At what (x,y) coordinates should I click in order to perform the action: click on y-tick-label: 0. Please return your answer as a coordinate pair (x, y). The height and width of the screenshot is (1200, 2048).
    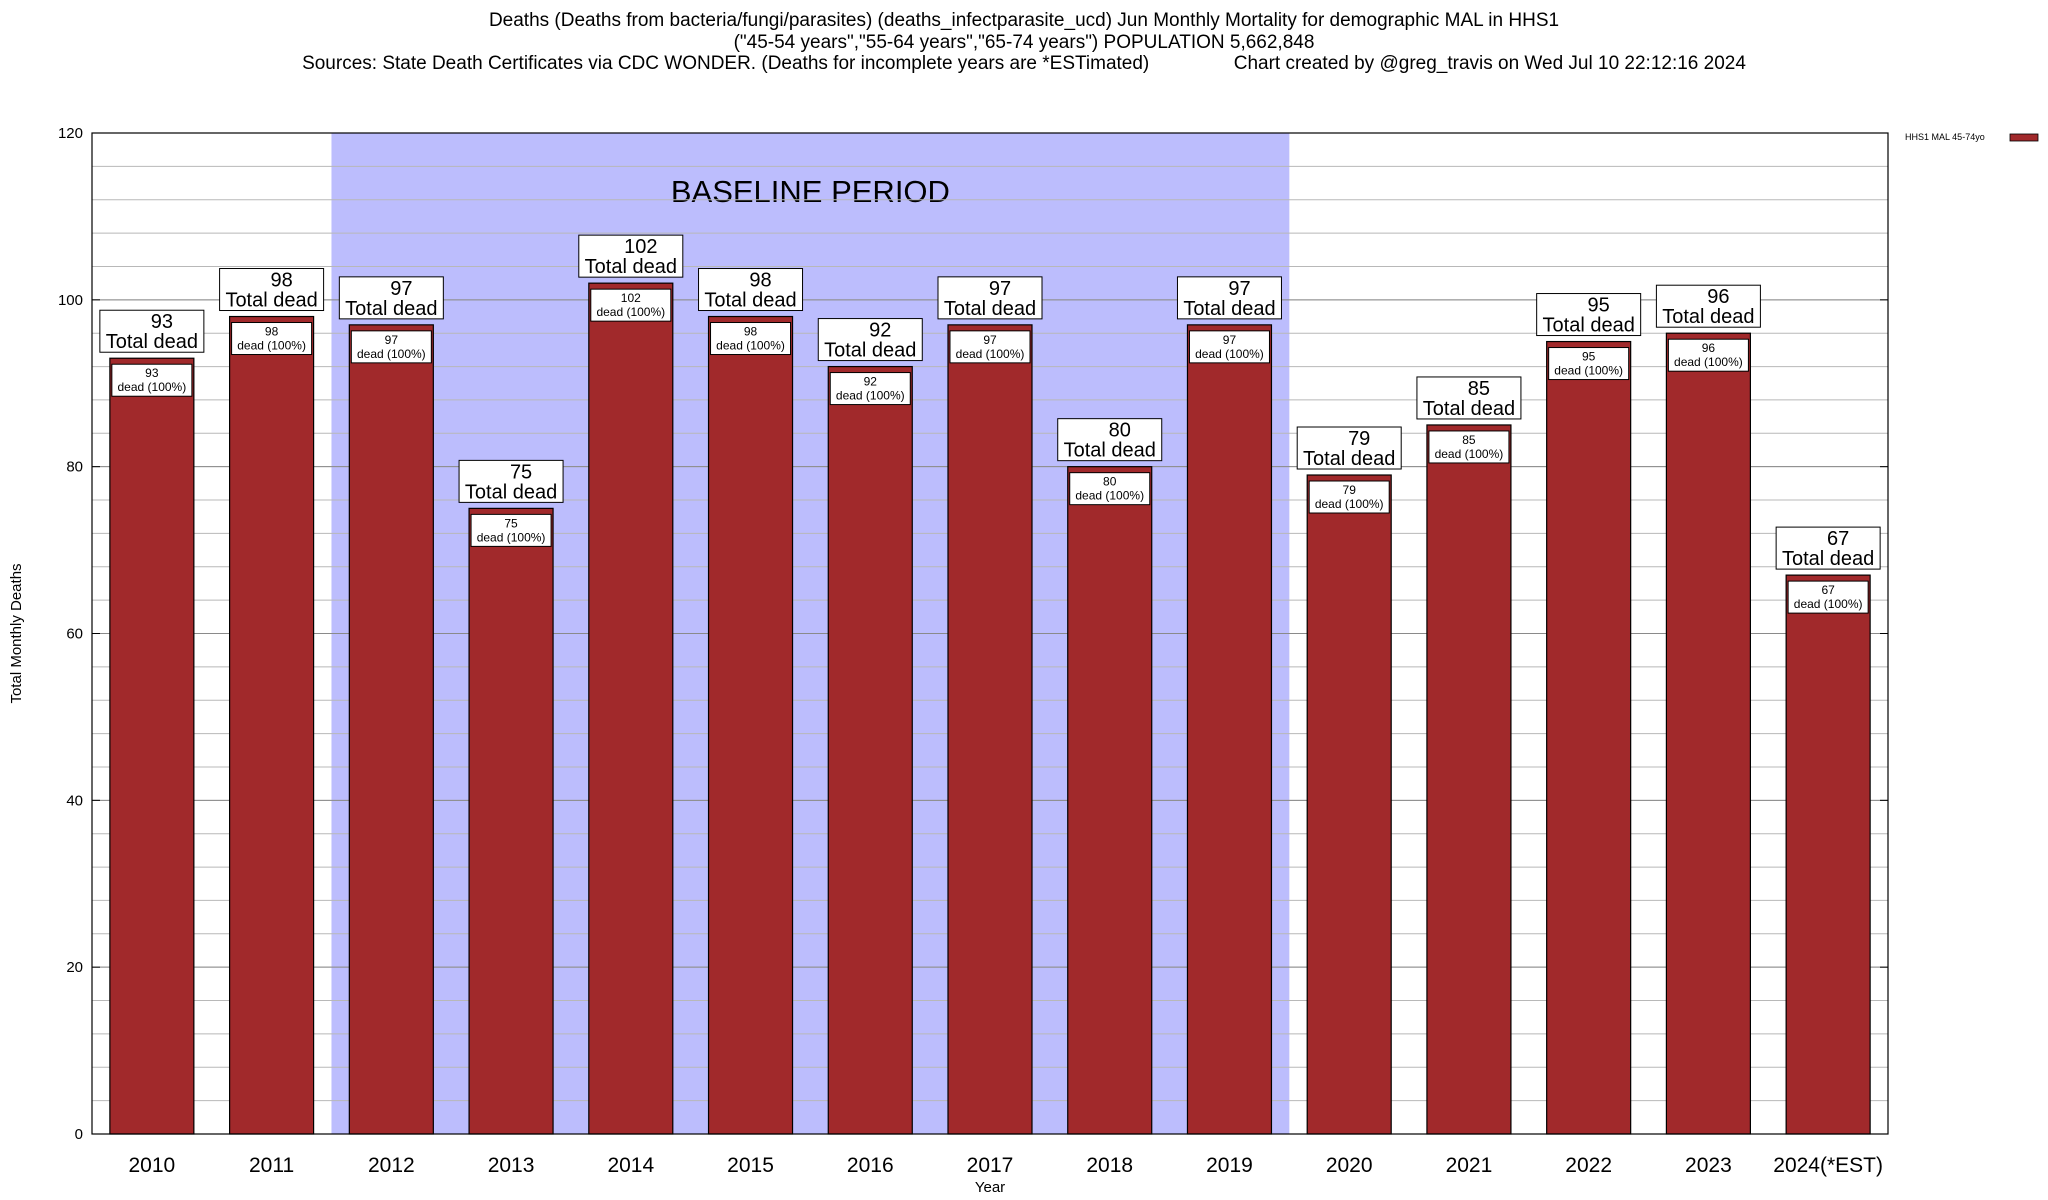
    Looking at the image, I should click on (79, 1134).